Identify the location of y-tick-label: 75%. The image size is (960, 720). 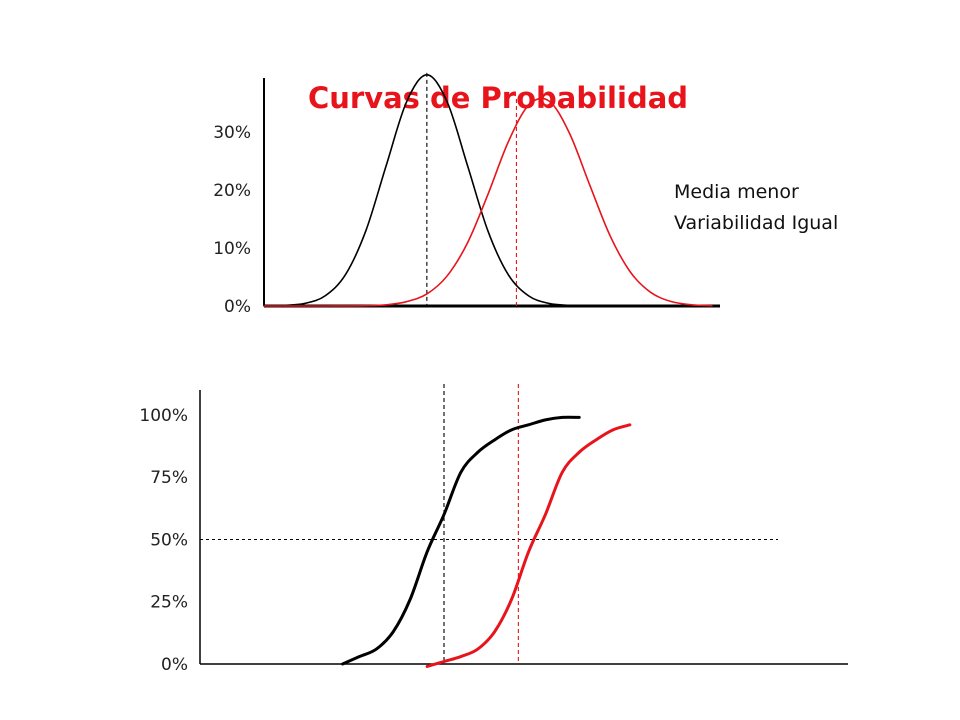
(169, 478).